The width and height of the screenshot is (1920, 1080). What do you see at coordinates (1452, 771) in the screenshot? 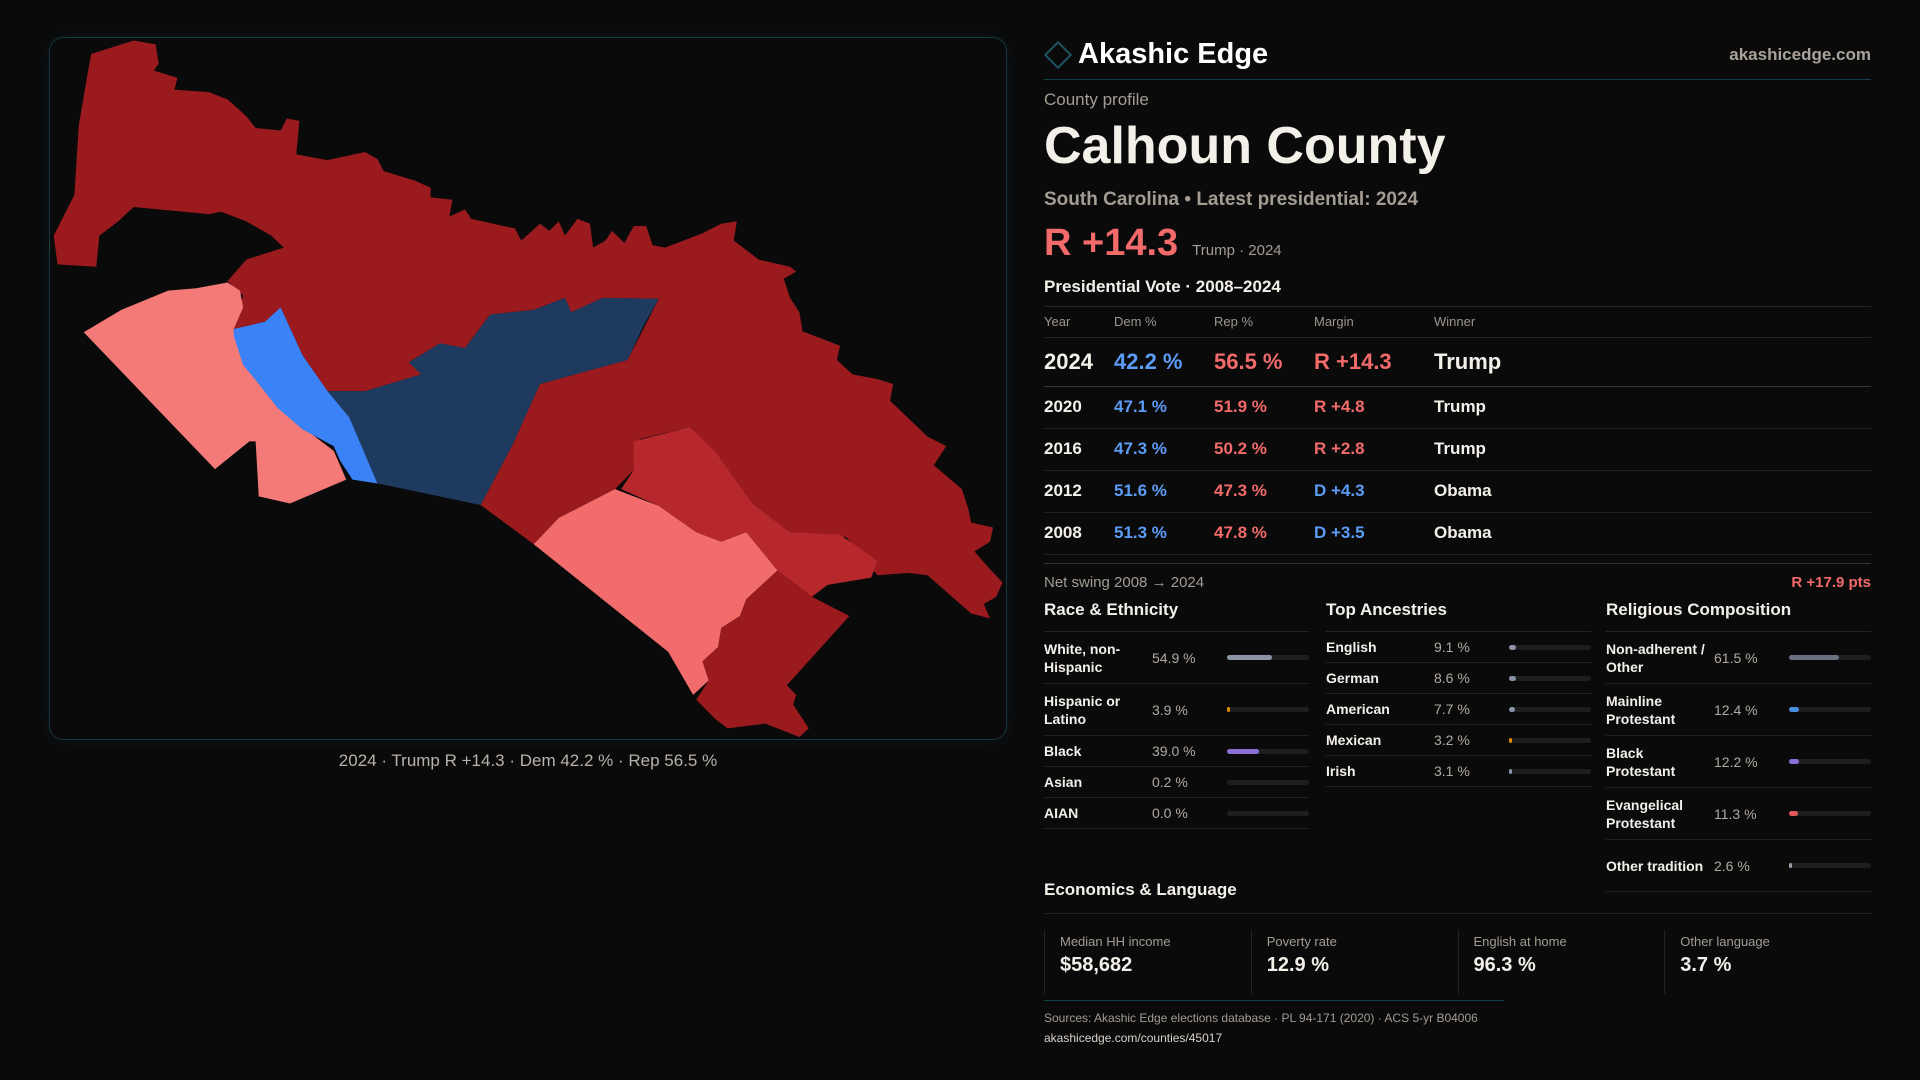
I see `ancestry-value: 3.1 %` at bounding box center [1452, 771].